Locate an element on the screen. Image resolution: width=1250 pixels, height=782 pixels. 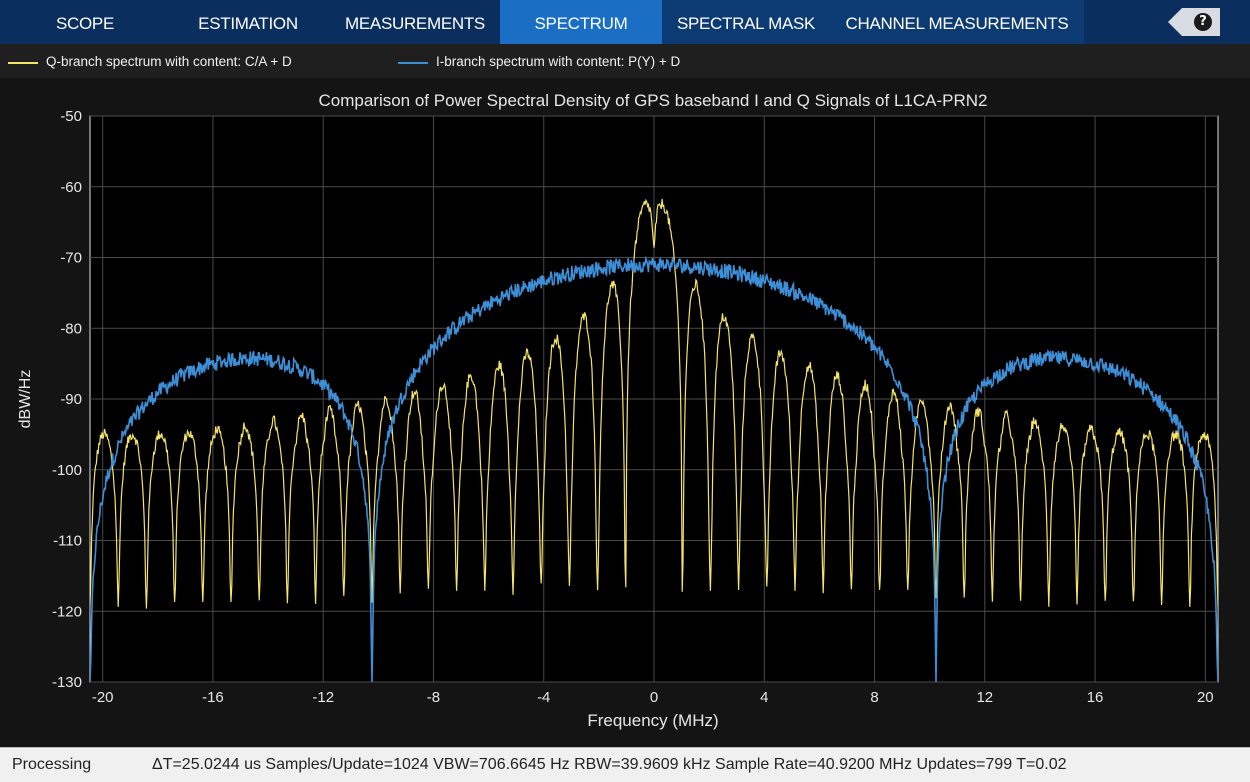
x-tick-label: 4 is located at coordinates (764, 697).